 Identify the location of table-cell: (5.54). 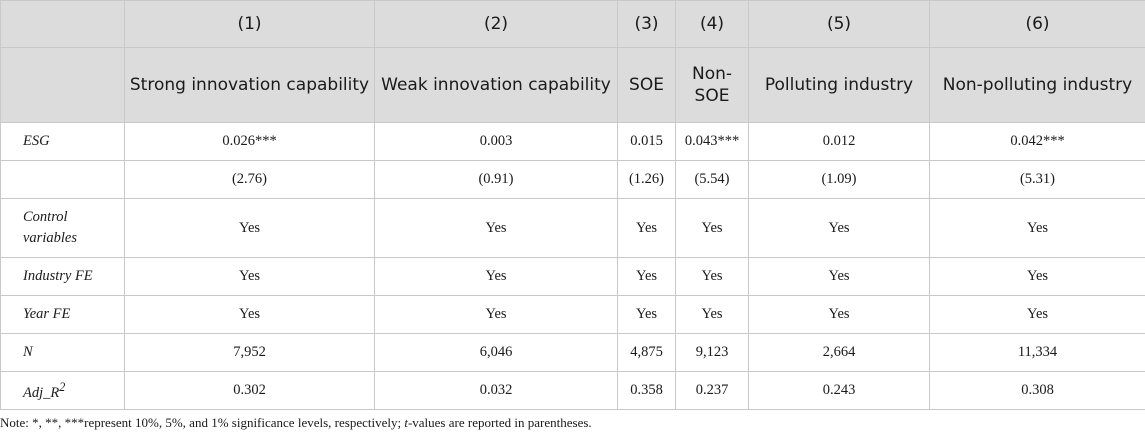
(712, 179).